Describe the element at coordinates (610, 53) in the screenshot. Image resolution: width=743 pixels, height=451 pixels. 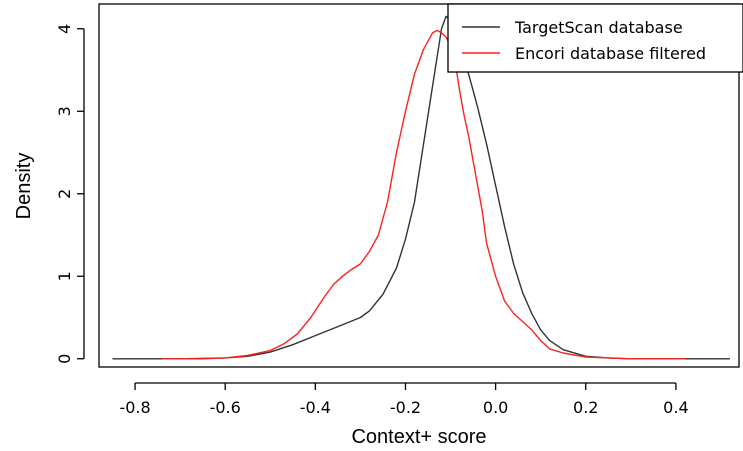
I see `legend-label-encori: Encori database filtered` at that location.